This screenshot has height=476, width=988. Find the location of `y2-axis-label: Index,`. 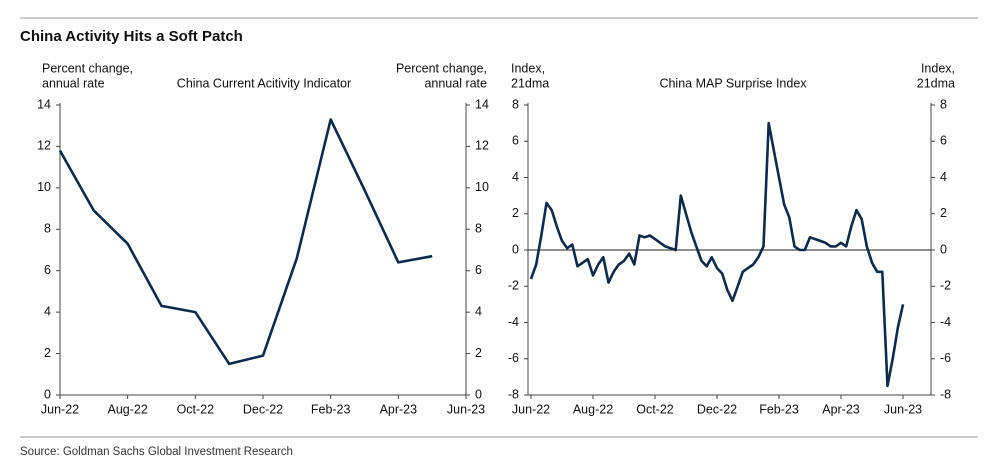

y2-axis-label: Index, is located at coordinates (938, 68).